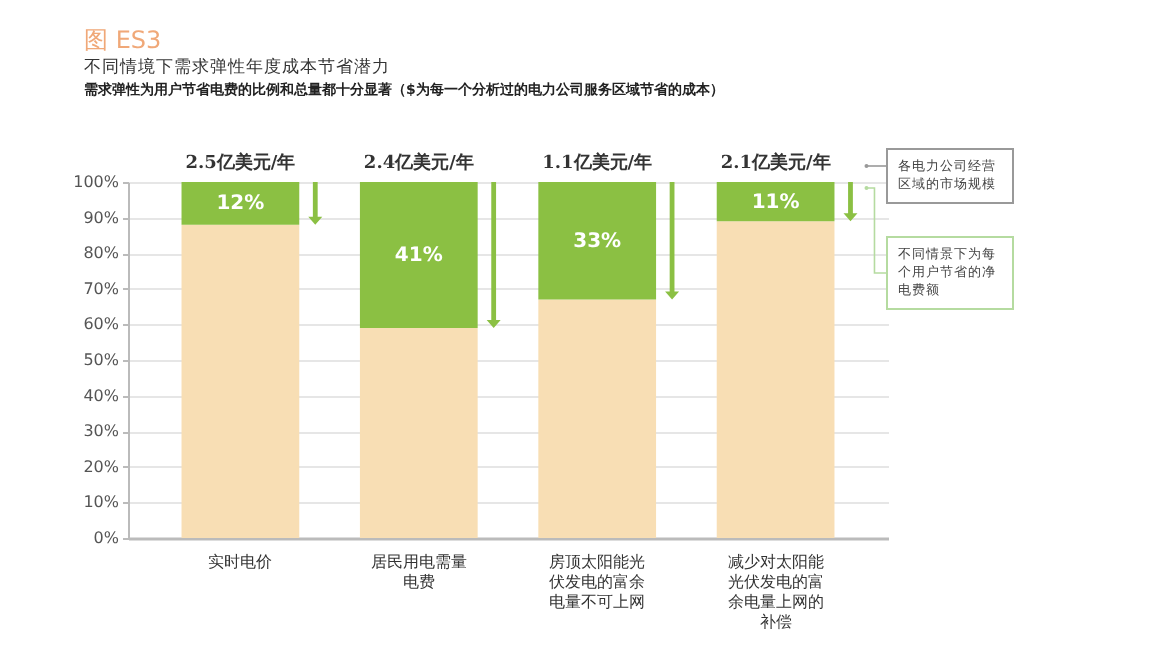  Describe the element at coordinates (123, 40) in the screenshot. I see `chart-title: 图 ES3` at that location.